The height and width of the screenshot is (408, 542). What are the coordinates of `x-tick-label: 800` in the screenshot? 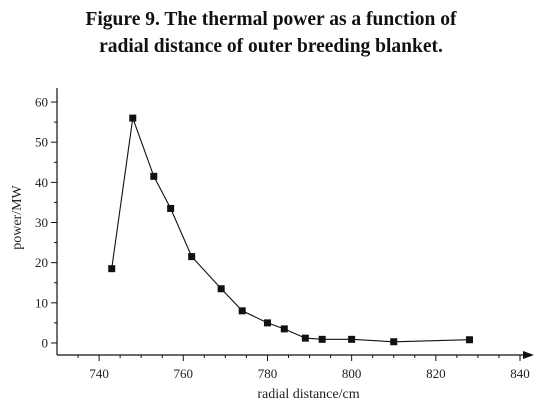 It's located at (352, 373).